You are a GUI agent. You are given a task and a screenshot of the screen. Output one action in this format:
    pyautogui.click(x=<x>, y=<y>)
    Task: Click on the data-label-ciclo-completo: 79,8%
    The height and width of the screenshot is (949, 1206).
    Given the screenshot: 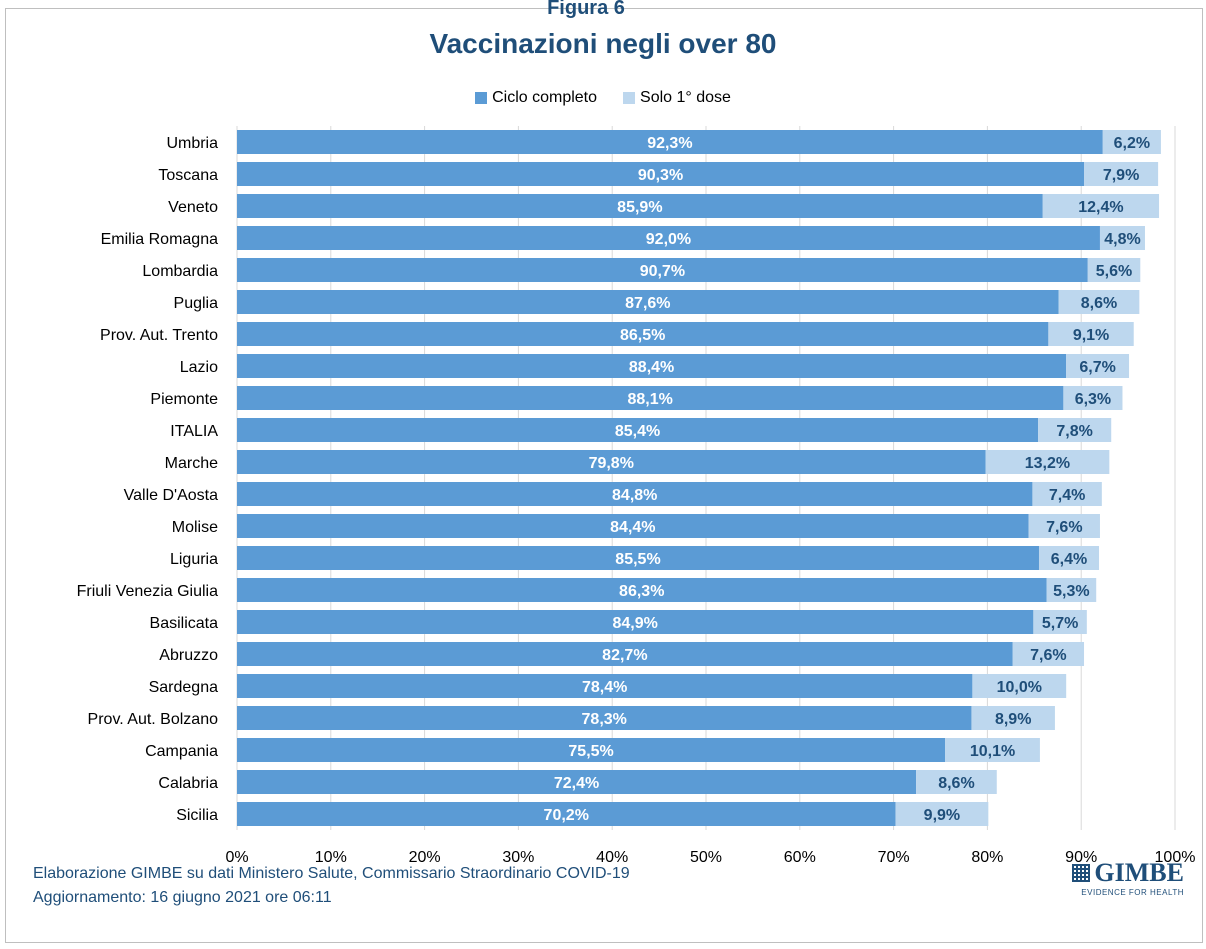 What is the action you would take?
    pyautogui.click(x=611, y=463)
    